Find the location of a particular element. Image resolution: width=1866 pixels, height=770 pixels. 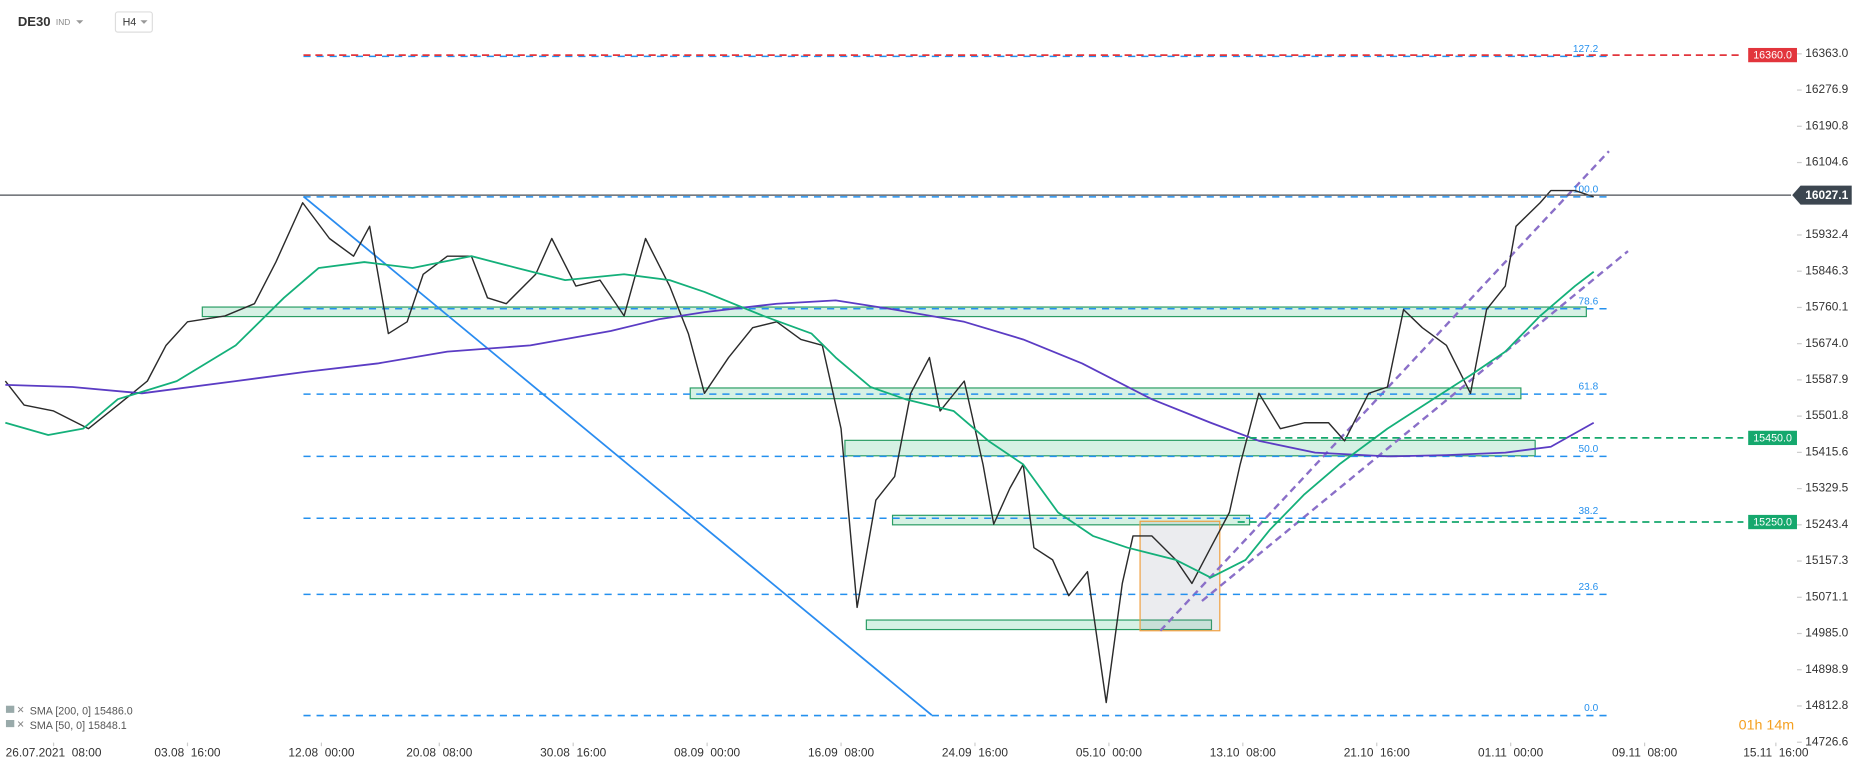

x-tick-label: 08.09 00:00 is located at coordinates (707, 752).